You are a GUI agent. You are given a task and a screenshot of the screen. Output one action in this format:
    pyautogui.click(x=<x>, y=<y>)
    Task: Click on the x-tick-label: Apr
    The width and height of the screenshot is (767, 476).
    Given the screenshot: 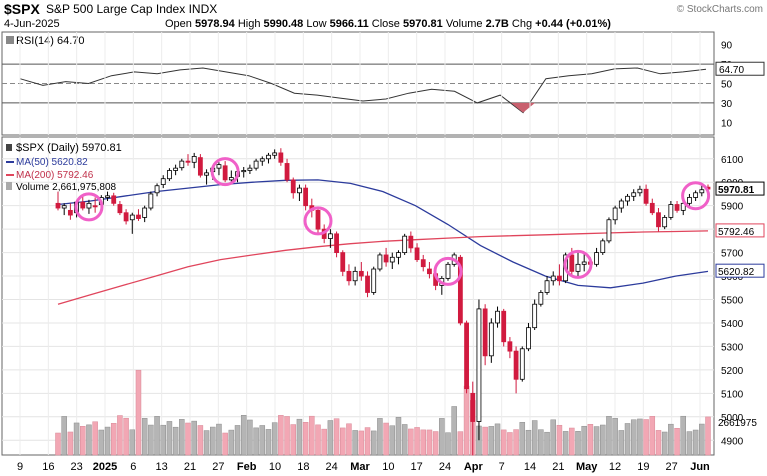 What is the action you would take?
    pyautogui.click(x=474, y=467)
    